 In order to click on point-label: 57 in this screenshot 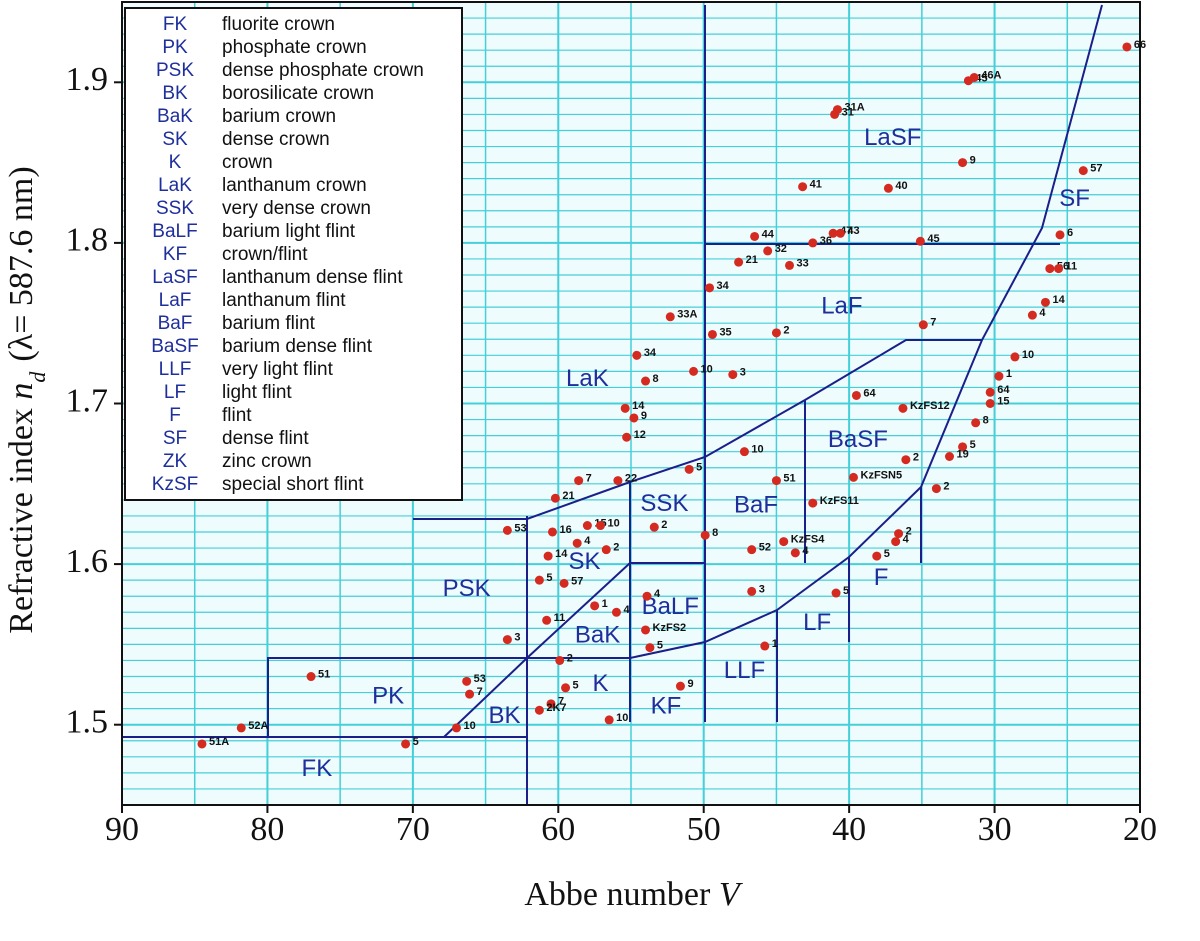, I will do `click(1096, 169)`.